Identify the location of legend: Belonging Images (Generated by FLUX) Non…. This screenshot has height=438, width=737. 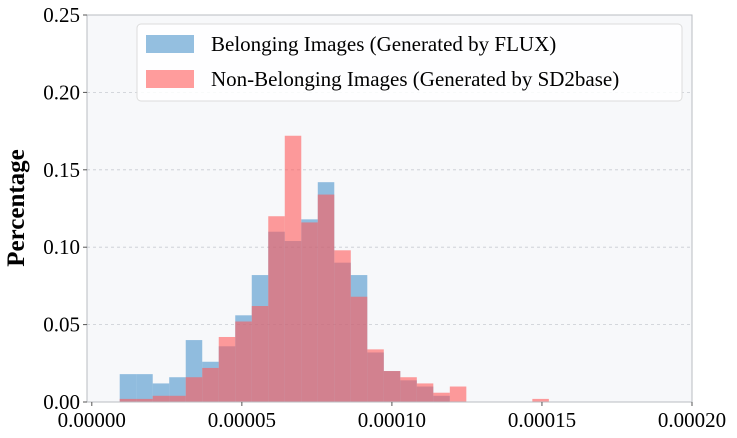
(409, 62).